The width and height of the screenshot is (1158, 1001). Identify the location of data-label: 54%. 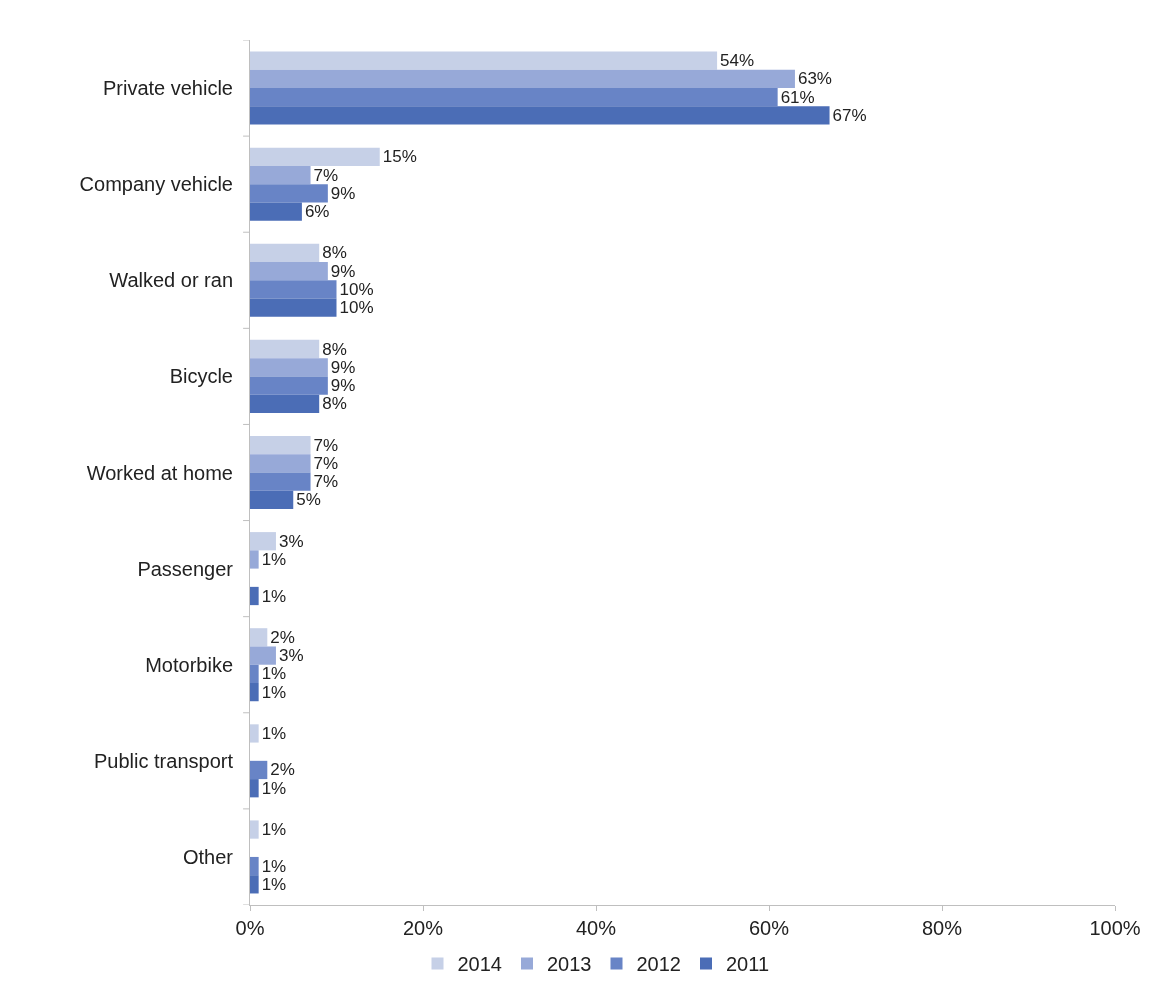
(737, 61).